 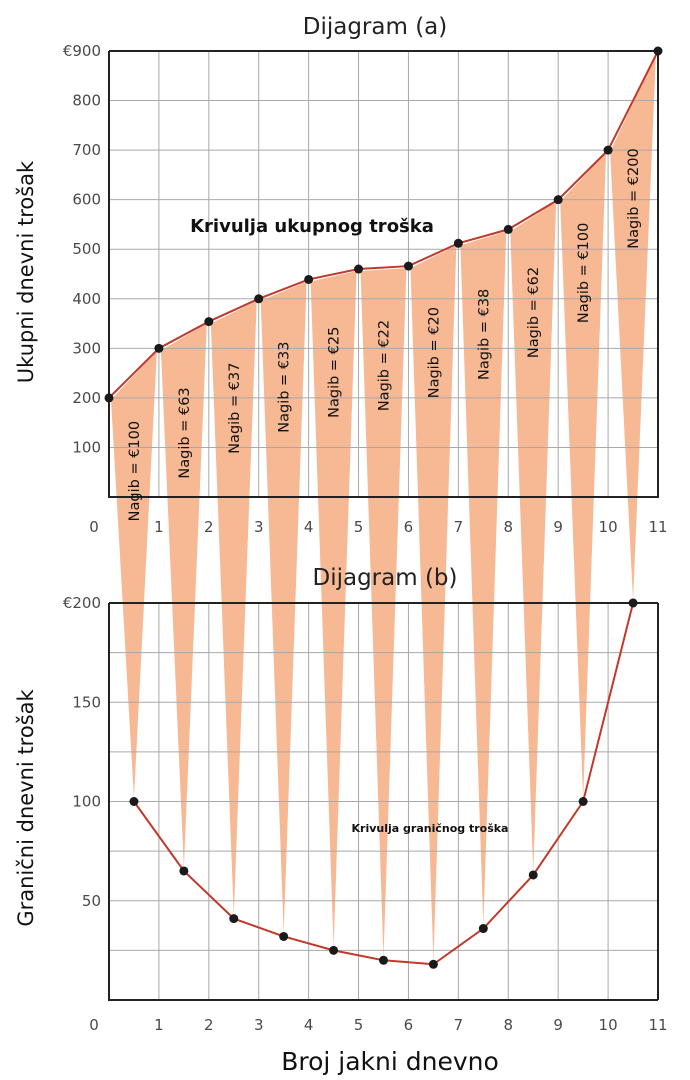 I want to click on chart-a-y-tick: 600, so click(x=86, y=200).